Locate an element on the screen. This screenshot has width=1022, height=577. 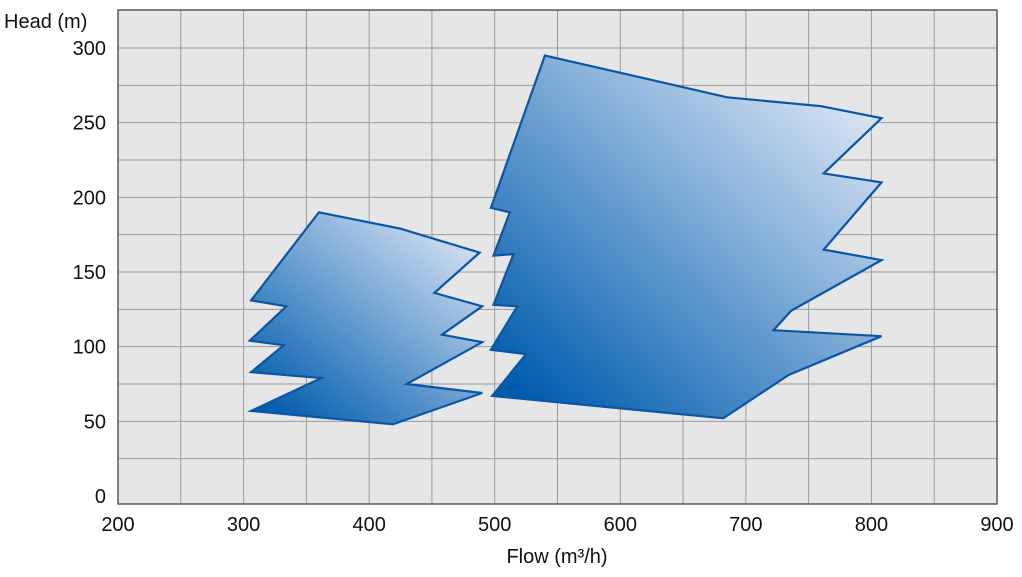
y-tick-label: 150 is located at coordinates (89, 273).